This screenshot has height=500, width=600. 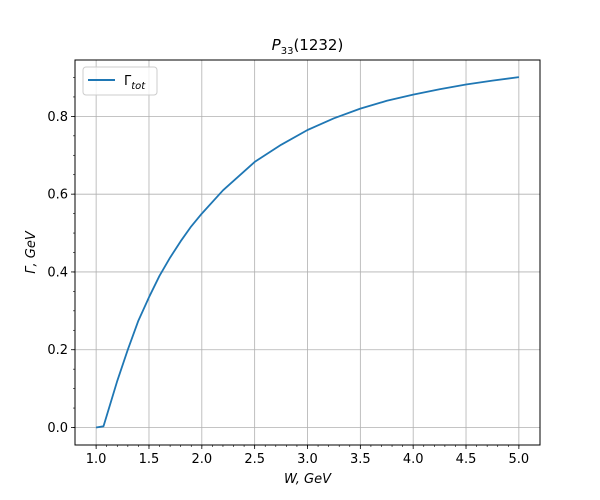 What do you see at coordinates (128, 81) in the screenshot?
I see `legend-entry-main: Γ` at bounding box center [128, 81].